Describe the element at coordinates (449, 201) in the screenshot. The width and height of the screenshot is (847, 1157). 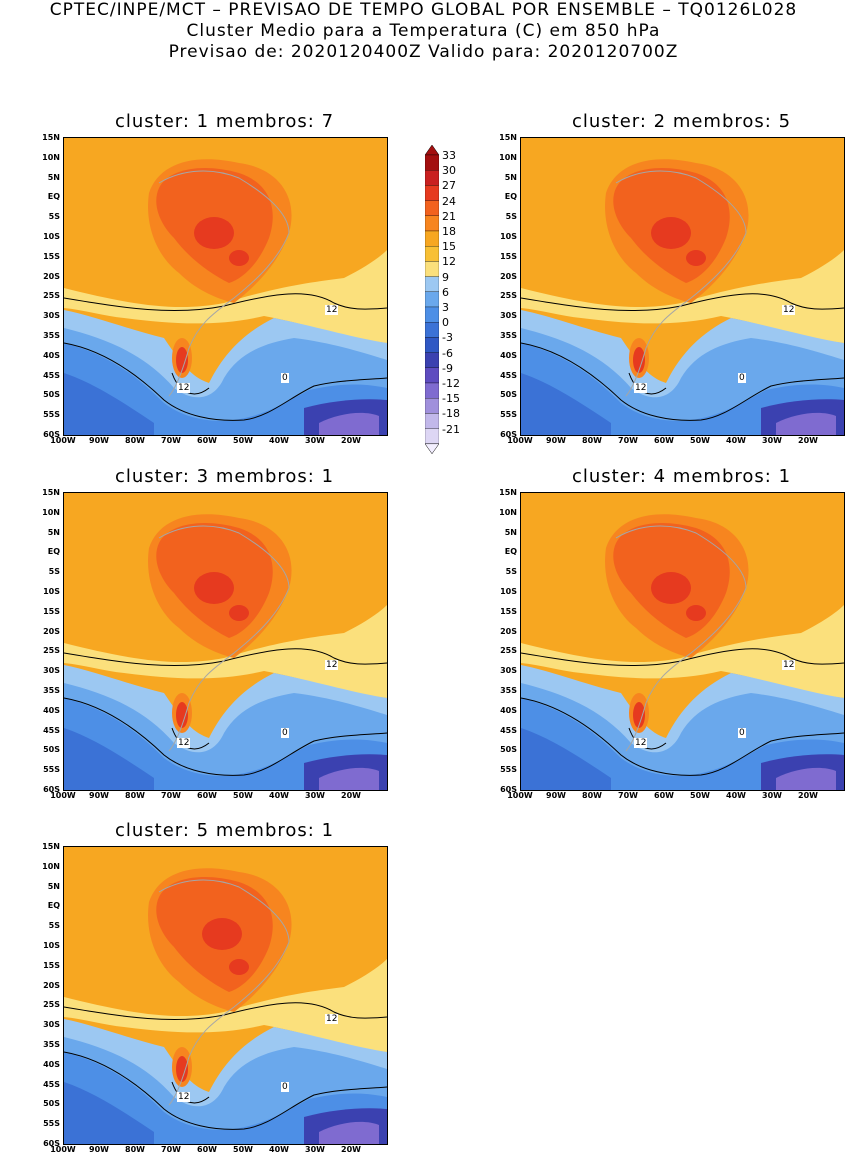
I see `colorbar-label: 24` at that location.